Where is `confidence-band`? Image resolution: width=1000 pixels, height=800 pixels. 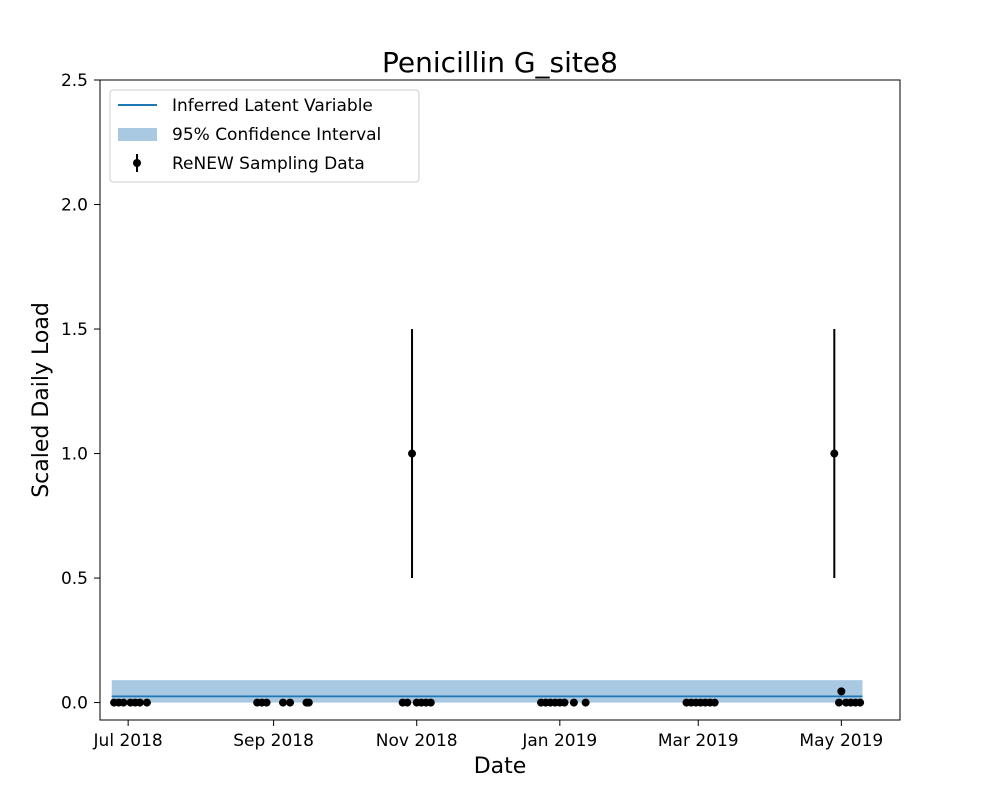
confidence-band is located at coordinates (487, 691).